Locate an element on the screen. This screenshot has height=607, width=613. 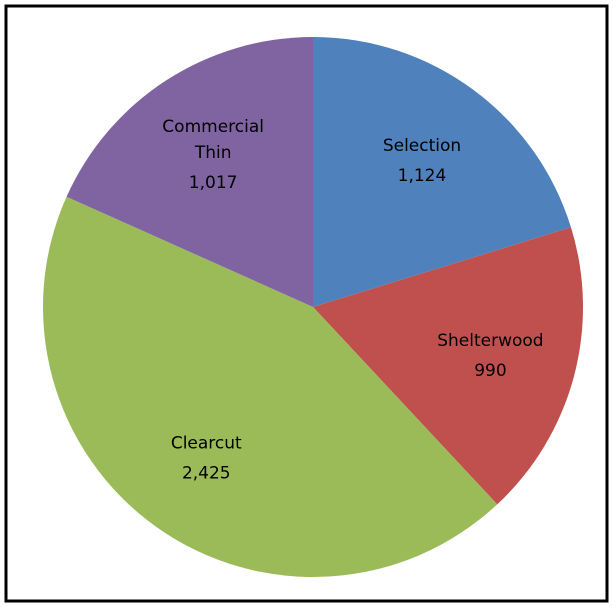
value-label: 1,017 is located at coordinates (213, 183).